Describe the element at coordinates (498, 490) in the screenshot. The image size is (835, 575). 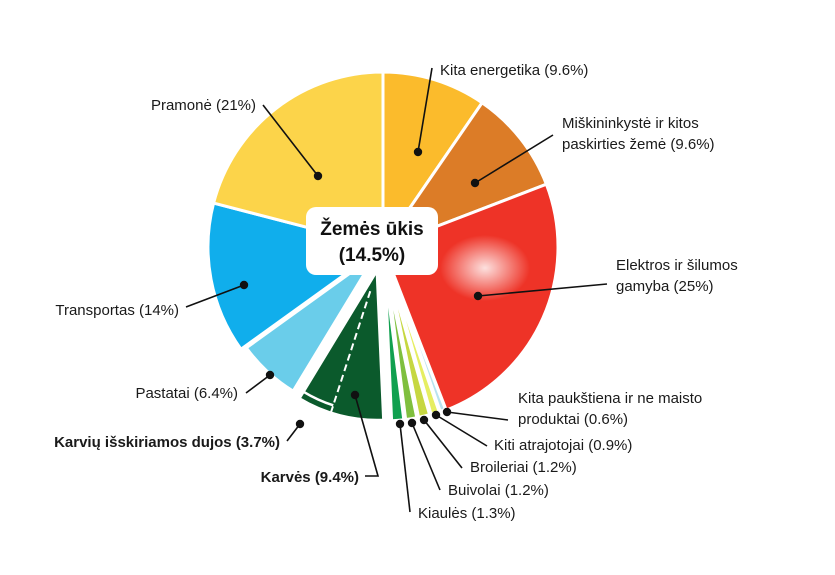
I see `label-buivolai: Buivolai (1.2%)` at that location.